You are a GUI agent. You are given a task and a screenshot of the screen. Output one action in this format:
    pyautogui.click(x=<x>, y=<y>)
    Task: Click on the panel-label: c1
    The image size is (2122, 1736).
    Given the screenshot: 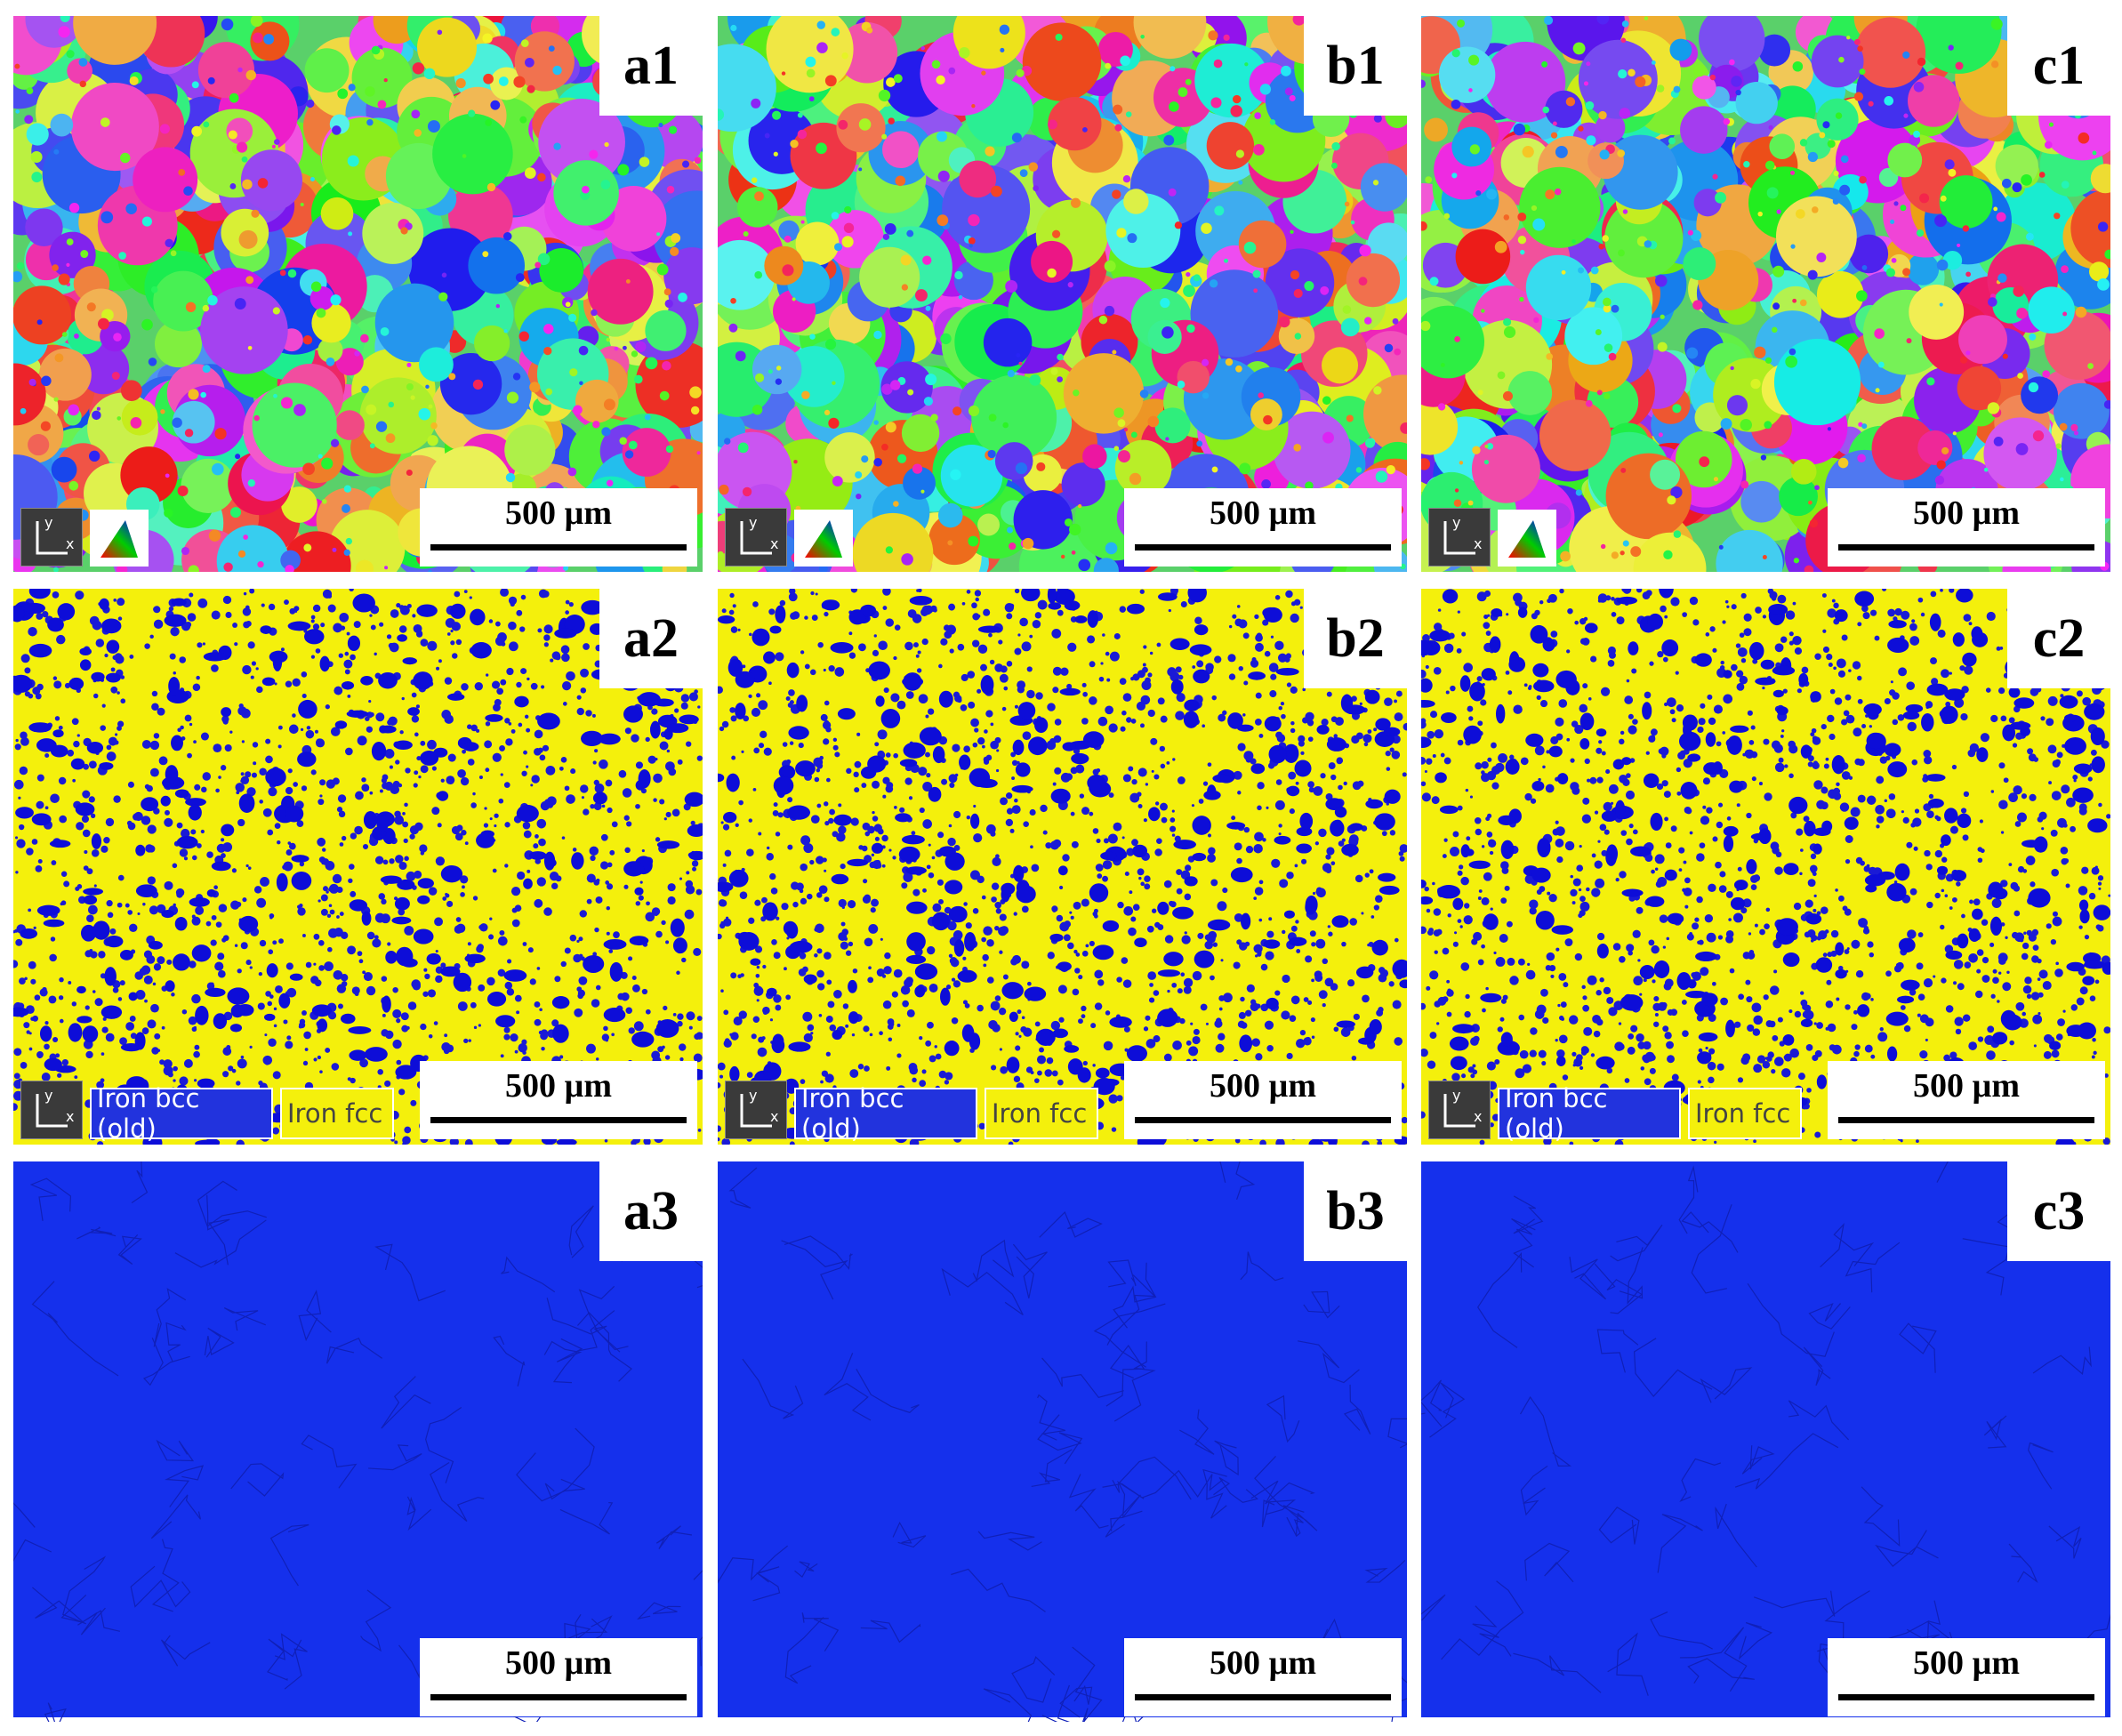 What is the action you would take?
    pyautogui.click(x=2058, y=66)
    